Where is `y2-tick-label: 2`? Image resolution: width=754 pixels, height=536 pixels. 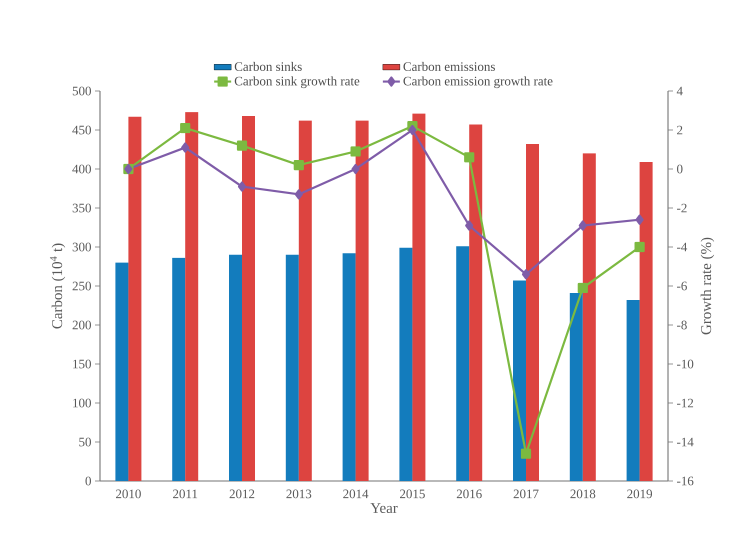 y2-tick-label: 2 is located at coordinates (679, 130).